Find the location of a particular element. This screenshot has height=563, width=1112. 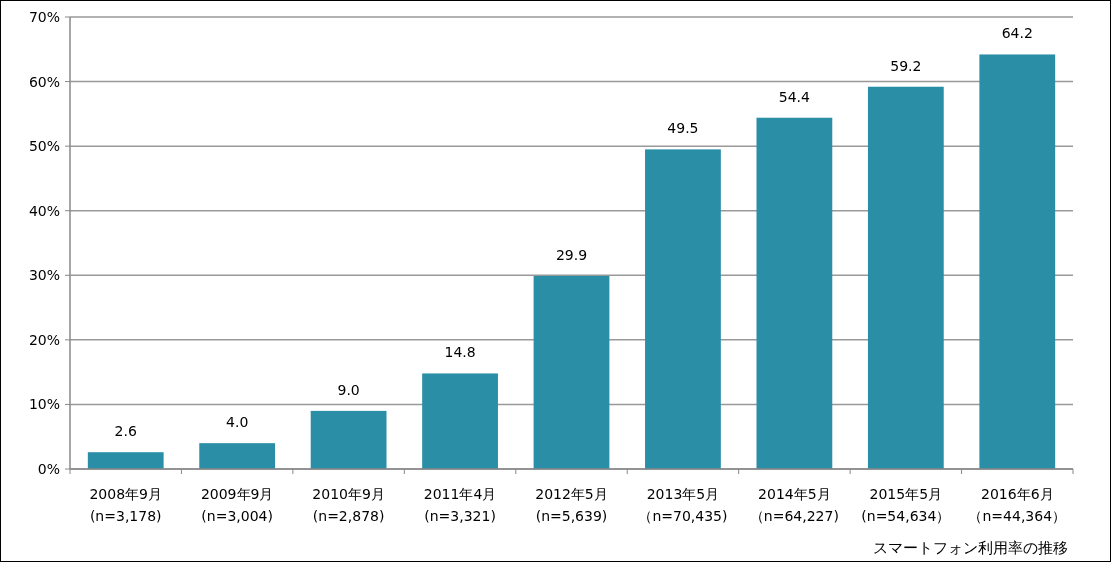

data-label: 49.5 is located at coordinates (683, 128).